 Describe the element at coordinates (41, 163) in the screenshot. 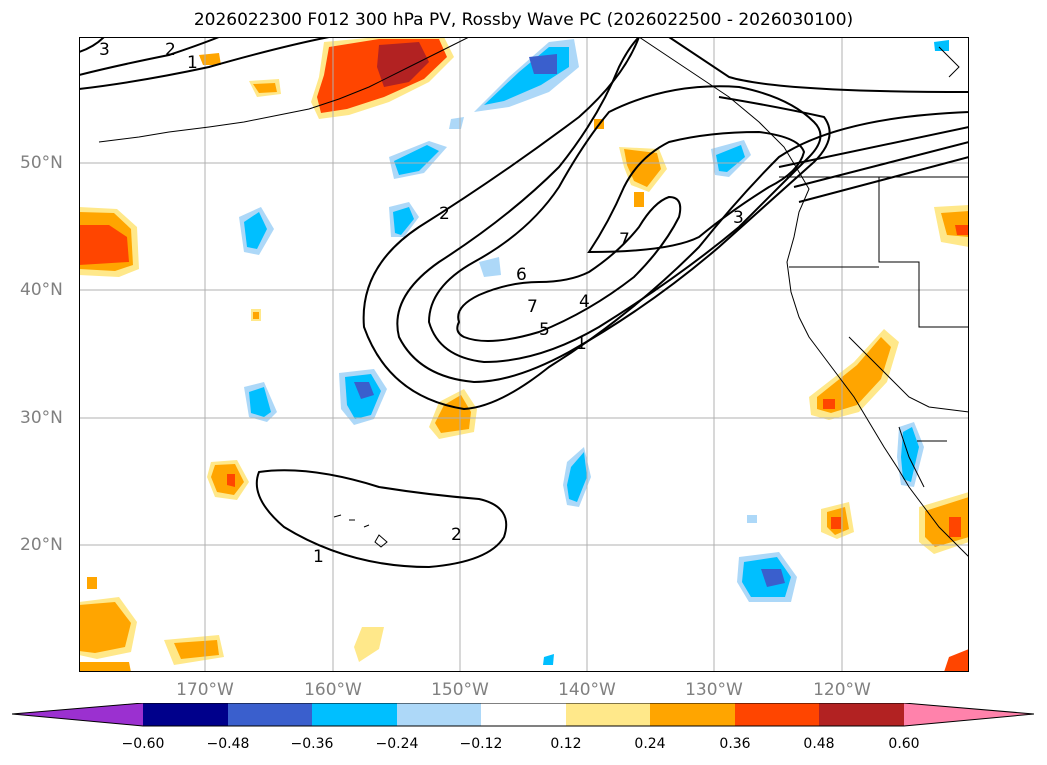

I see `lat-label-50n: 50°N` at that location.